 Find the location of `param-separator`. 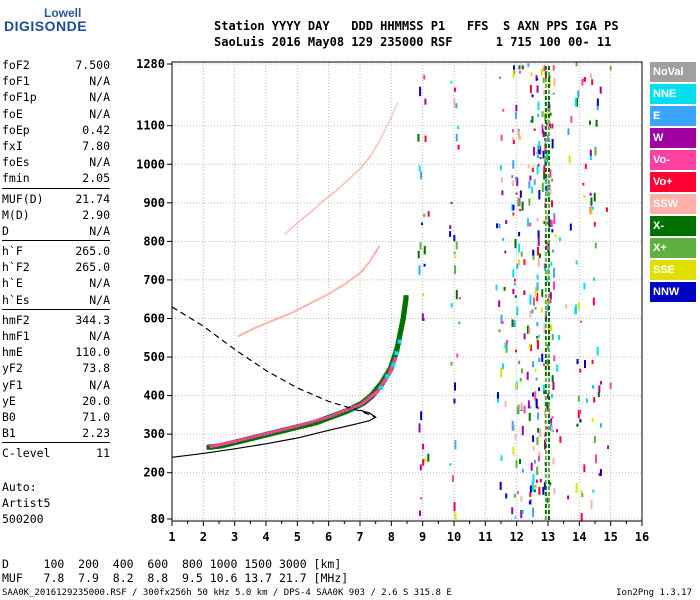

param-separator is located at coordinates (56, 241).